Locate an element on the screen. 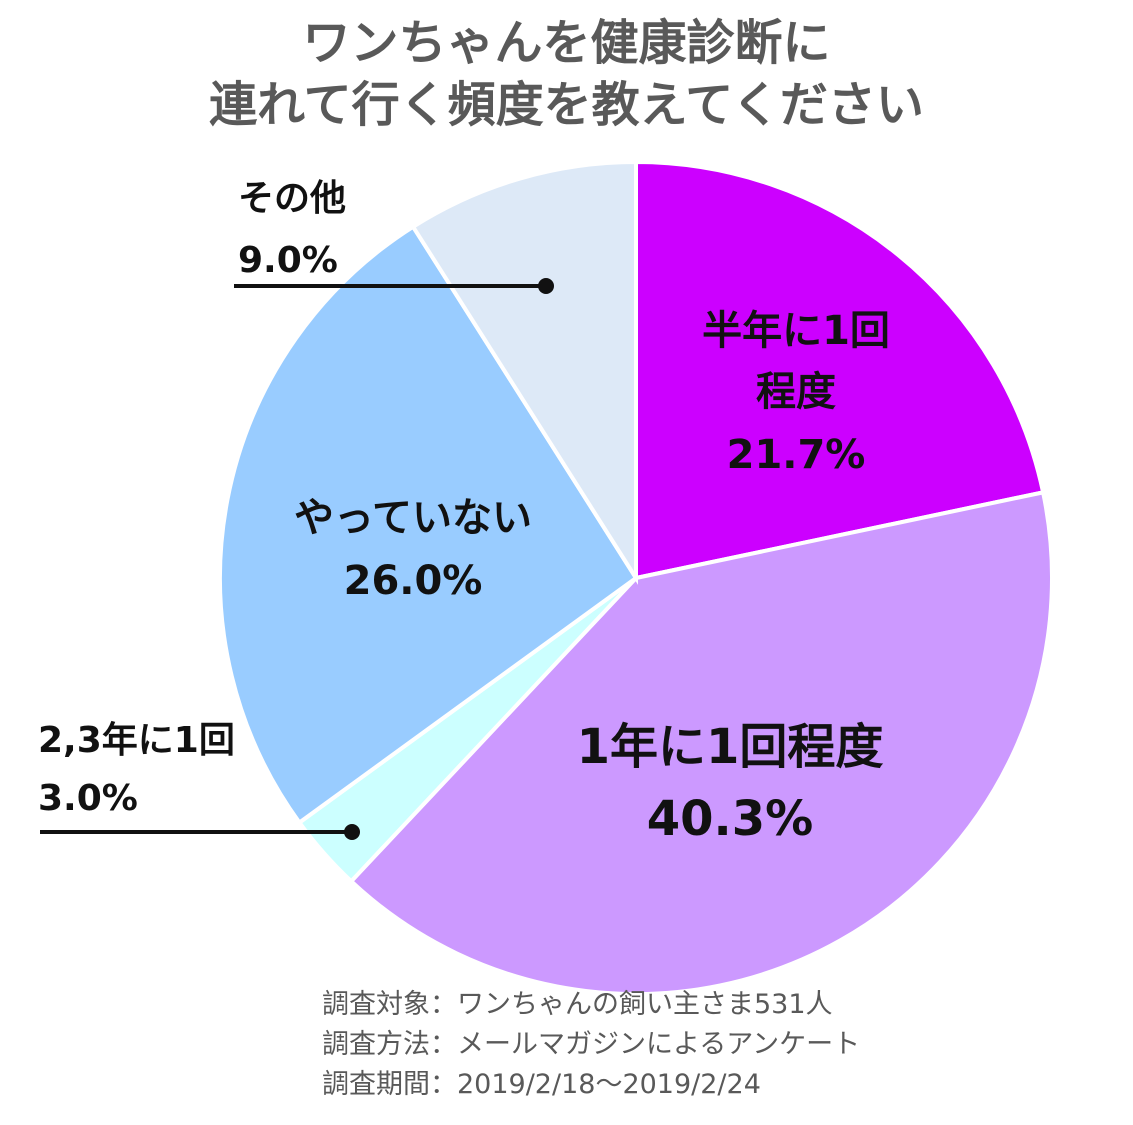 The image size is (1133, 1125). slice-label-none: やっていない is located at coordinates (413, 518).